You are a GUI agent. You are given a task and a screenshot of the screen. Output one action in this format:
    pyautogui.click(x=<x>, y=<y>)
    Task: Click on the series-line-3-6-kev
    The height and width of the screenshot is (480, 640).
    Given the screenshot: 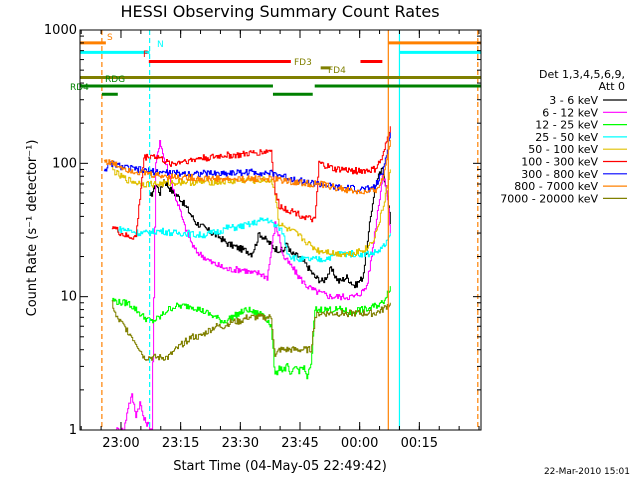 What is the action you would take?
    pyautogui.click(x=270, y=228)
    